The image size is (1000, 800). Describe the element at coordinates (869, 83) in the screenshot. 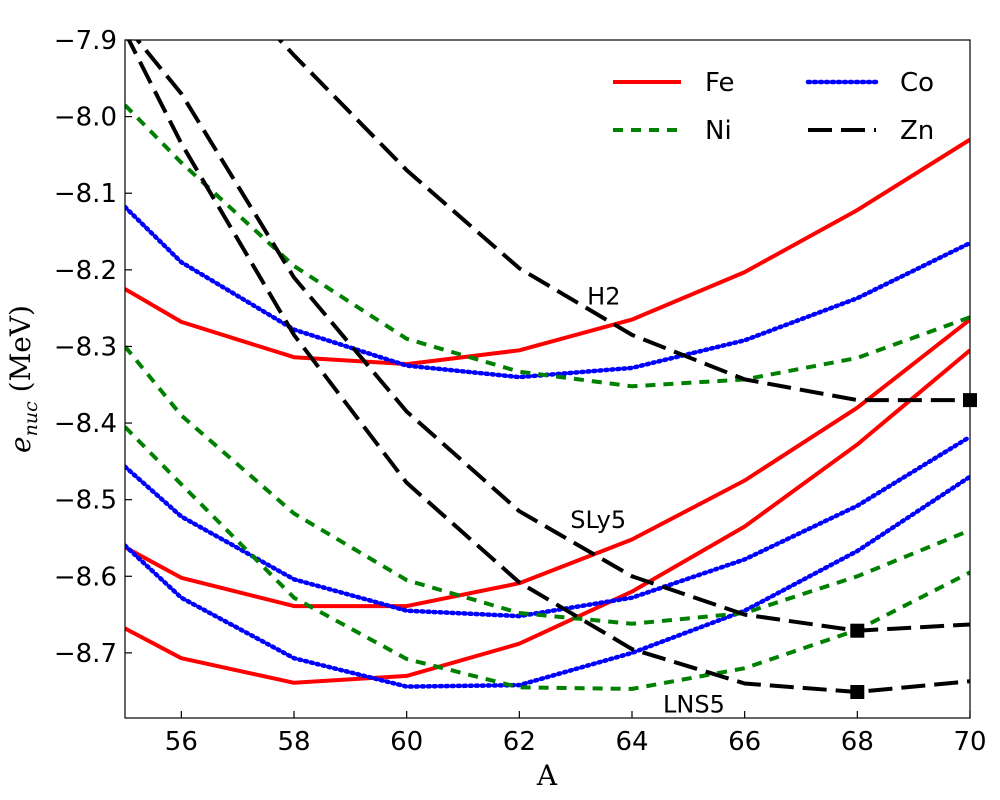

I see `legend-item-co: Co` at that location.